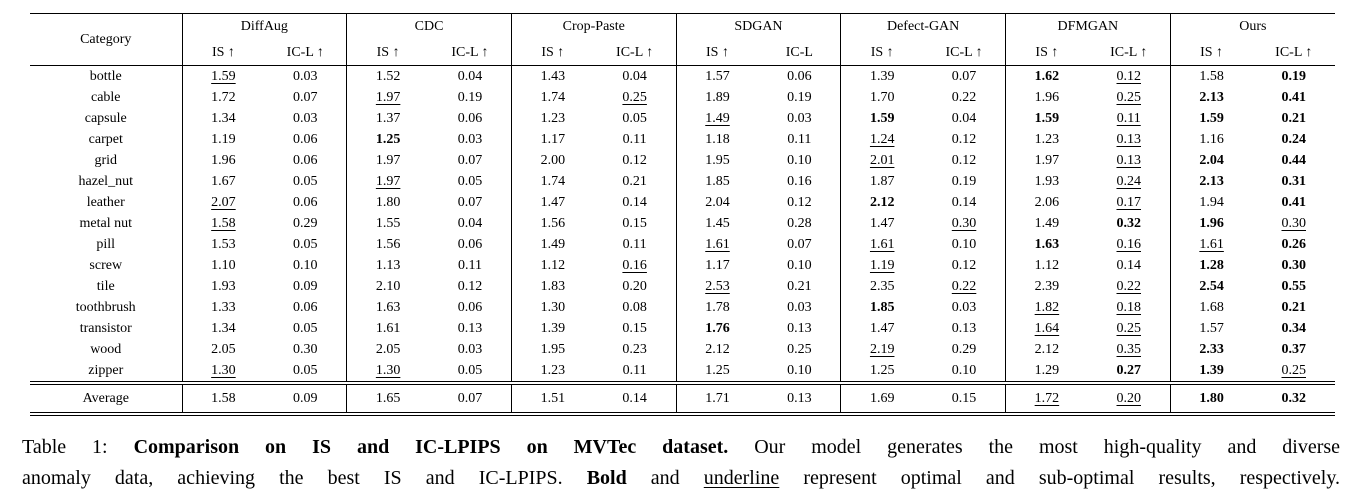 The height and width of the screenshot is (503, 1359). What do you see at coordinates (1211, 223) in the screenshot?
I see `value-cell: 1.96` at bounding box center [1211, 223].